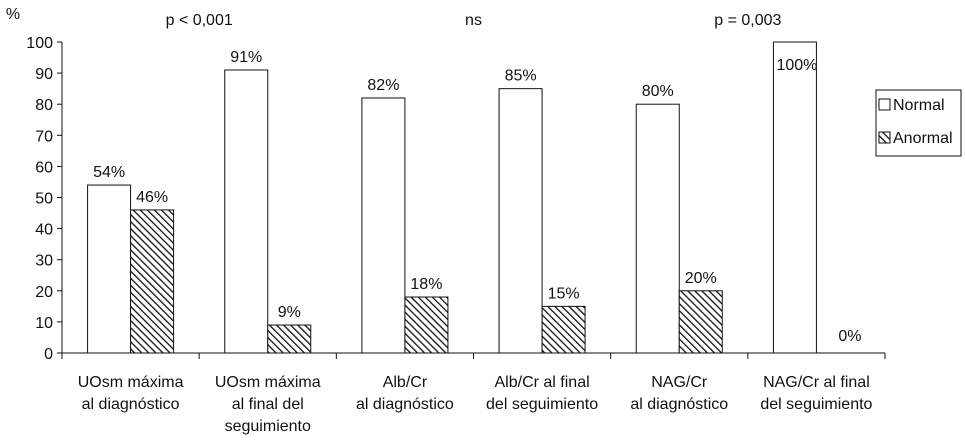 This screenshot has height=442, width=965. What do you see at coordinates (44, 136) in the screenshot?
I see `y-tick-label: 70` at bounding box center [44, 136].